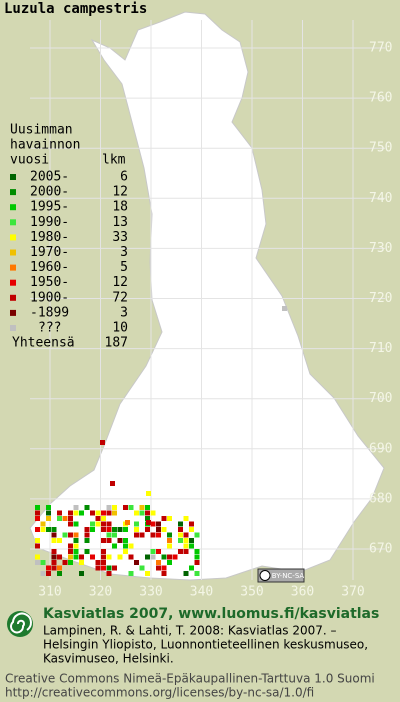  What do you see at coordinates (114, 160) in the screenshot?
I see `legend-count-header: lkm` at bounding box center [114, 160].